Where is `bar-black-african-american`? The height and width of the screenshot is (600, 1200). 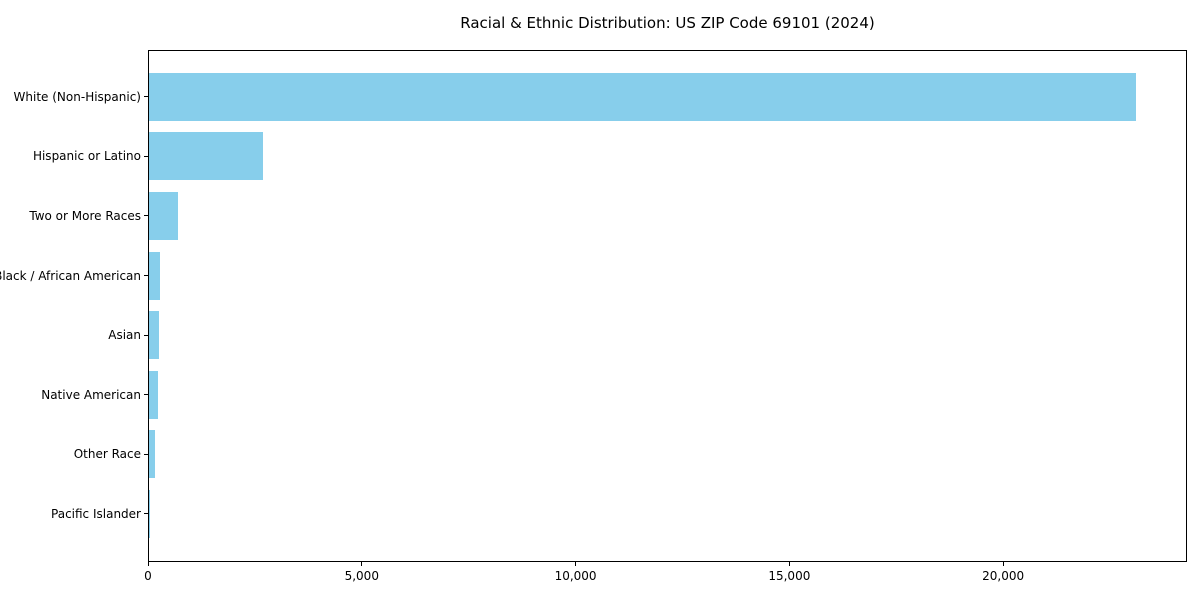
bar-black-african-american is located at coordinates (155, 275).